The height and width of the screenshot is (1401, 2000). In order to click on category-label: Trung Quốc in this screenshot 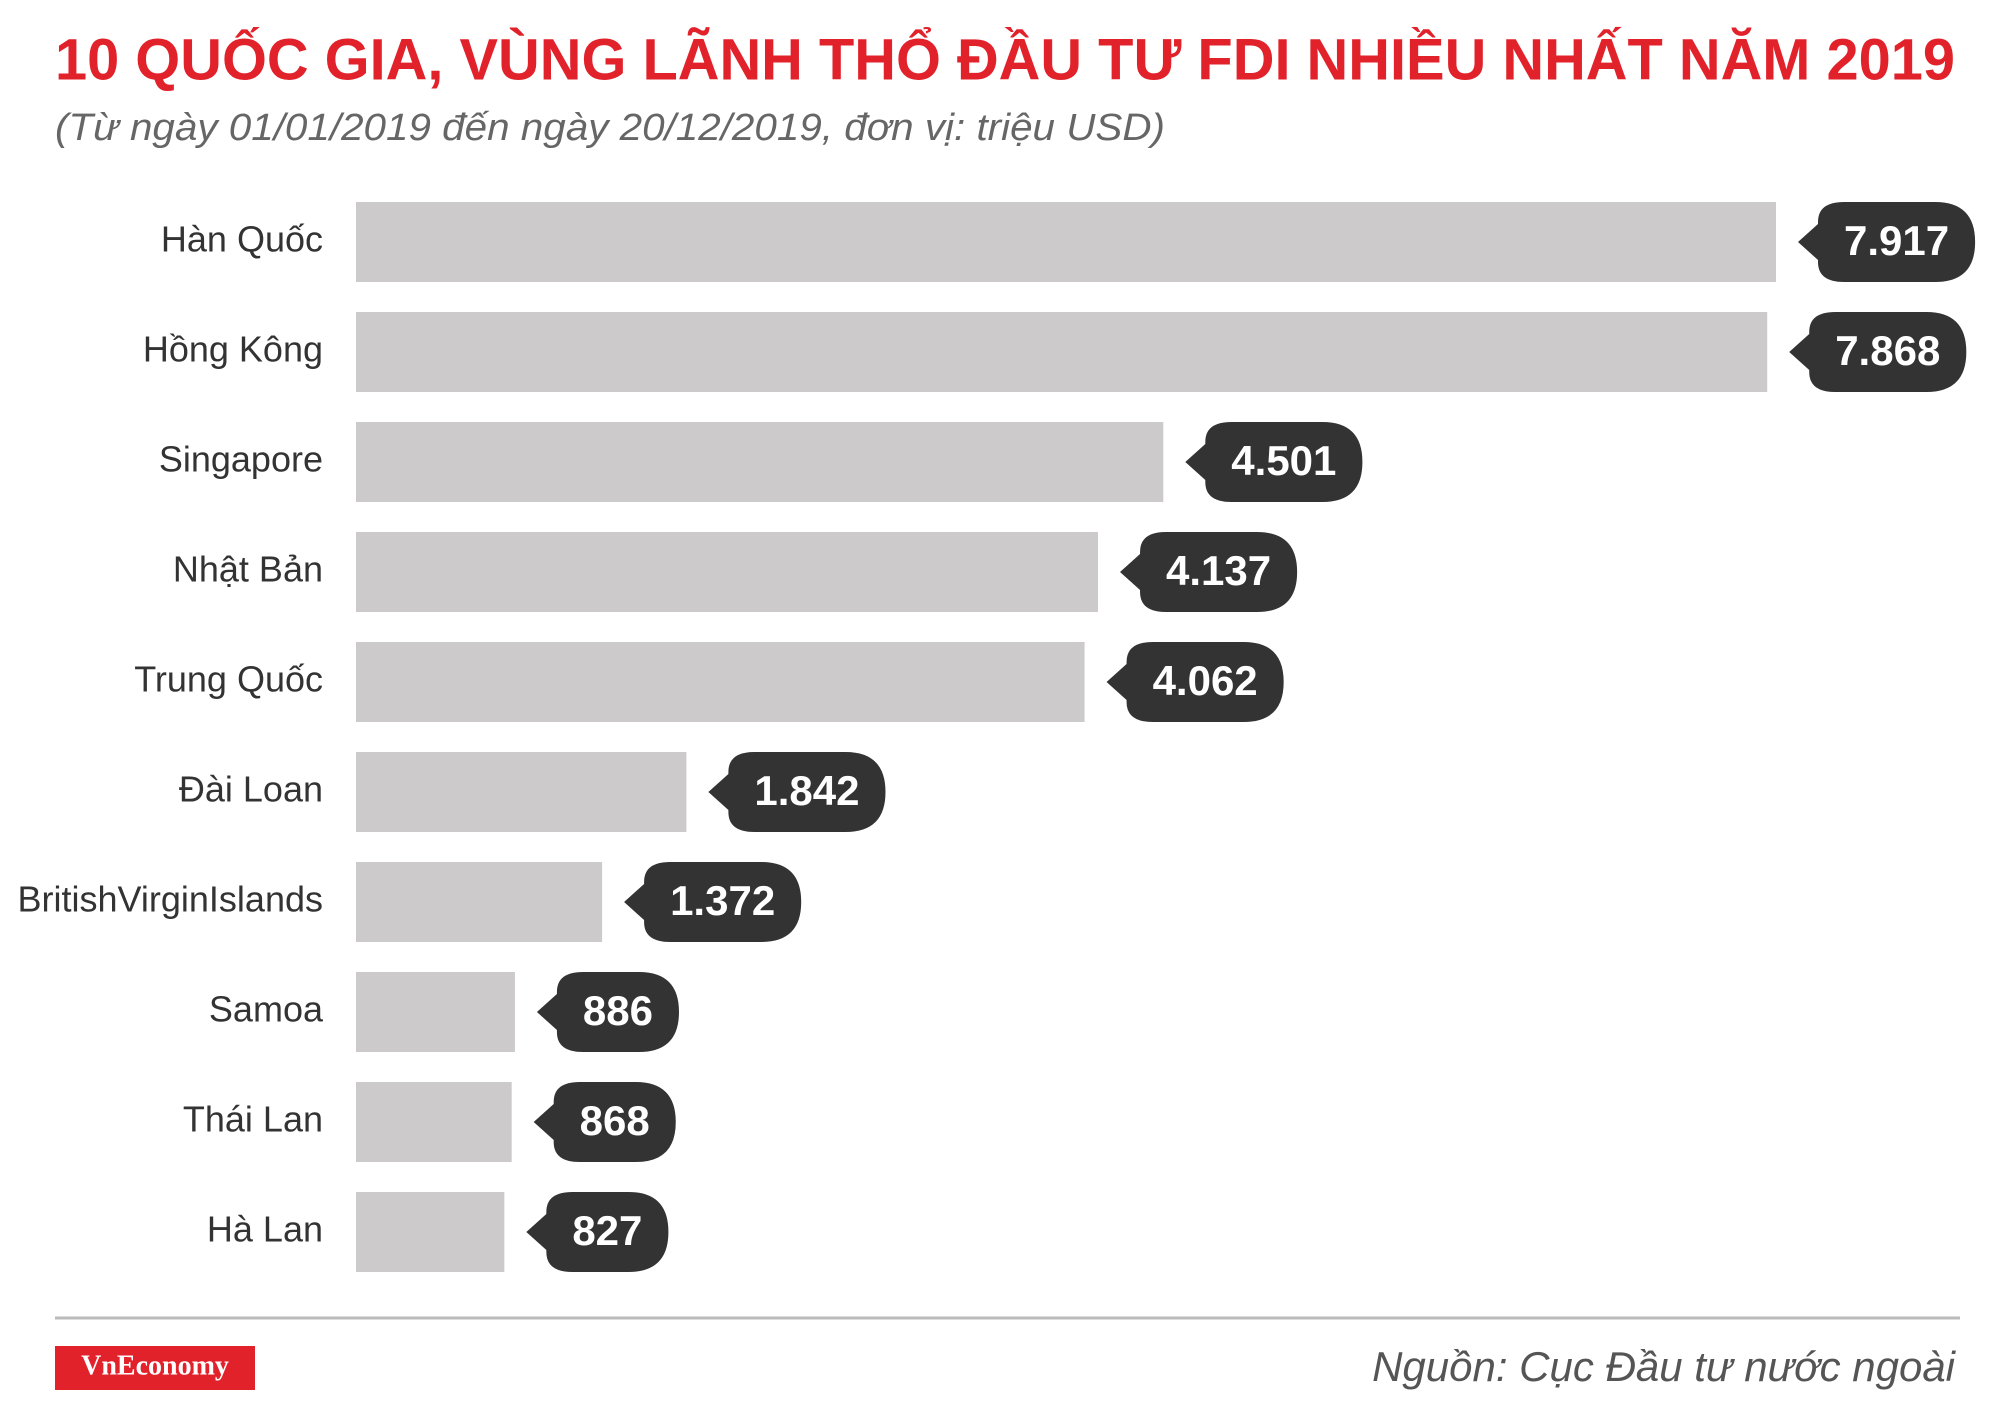, I will do `click(228, 679)`.